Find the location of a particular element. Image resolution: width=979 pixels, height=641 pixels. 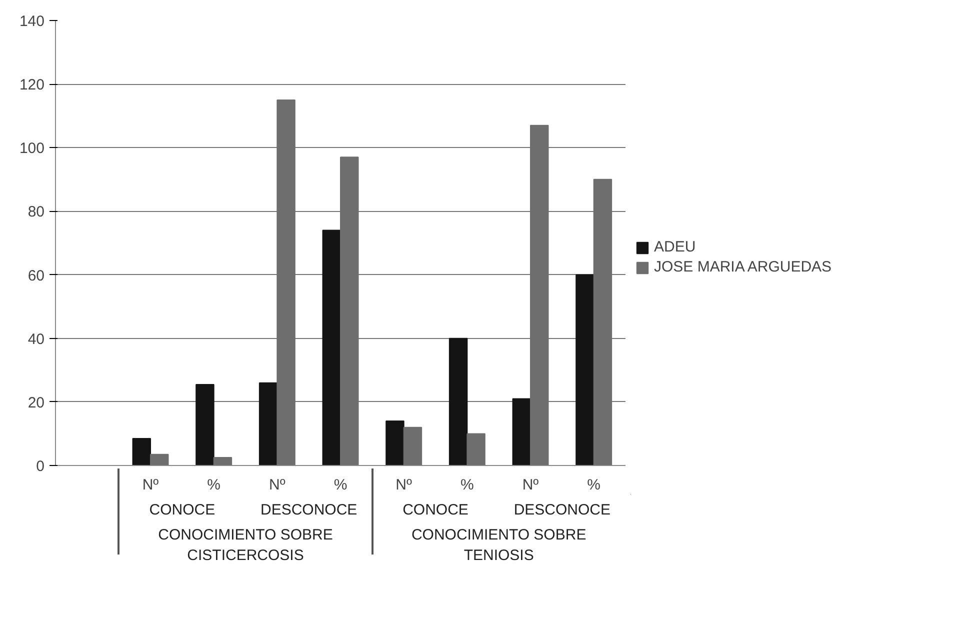

y-tick-label: 100 is located at coordinates (32, 149).